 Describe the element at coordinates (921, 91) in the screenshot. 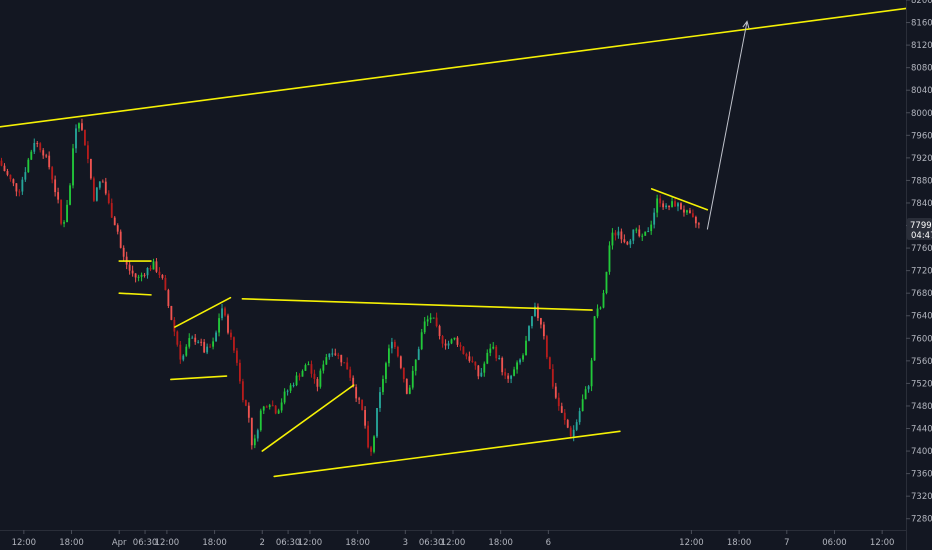

I see `y-tick-label: 8040.0` at that location.